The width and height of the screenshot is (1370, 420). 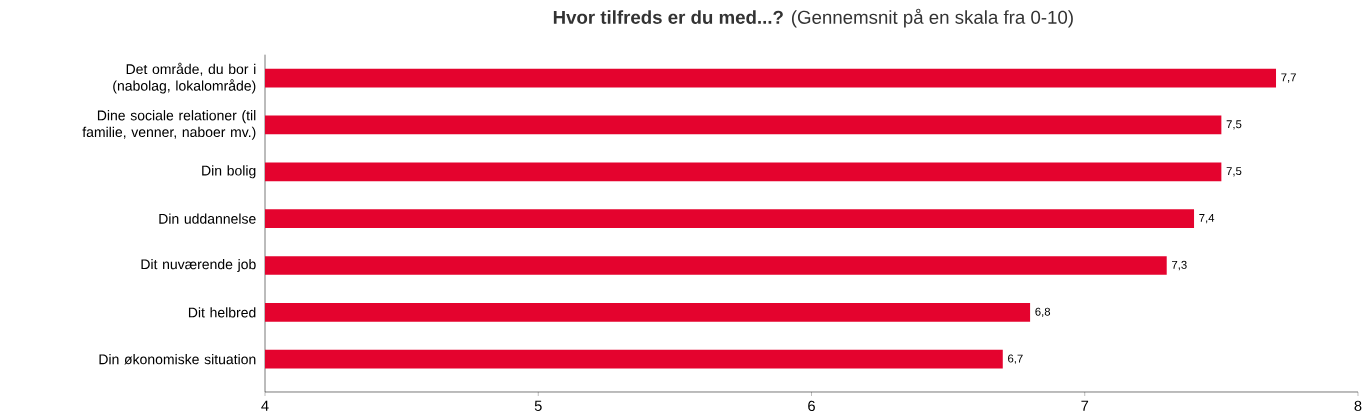 I want to click on y-tick-label: Dit helbred, so click(x=222, y=312).